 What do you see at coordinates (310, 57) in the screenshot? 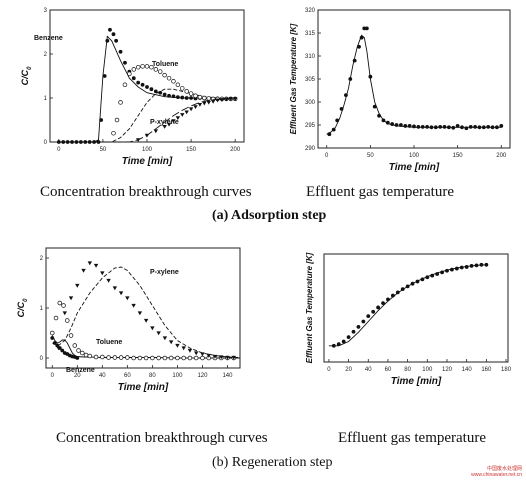
I see `y-tick-label: 310` at bounding box center [310, 57].